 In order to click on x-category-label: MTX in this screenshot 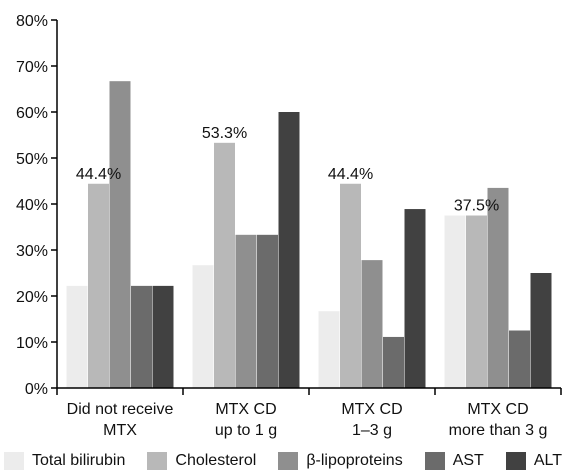, I will do `click(120, 430)`.